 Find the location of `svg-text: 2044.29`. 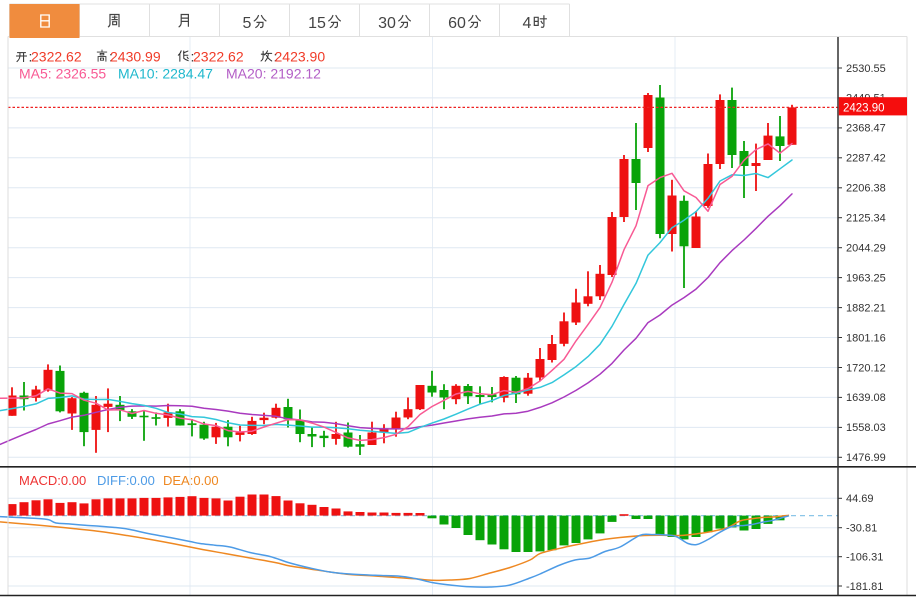

svg-text: 2044.29 is located at coordinates (866, 249).